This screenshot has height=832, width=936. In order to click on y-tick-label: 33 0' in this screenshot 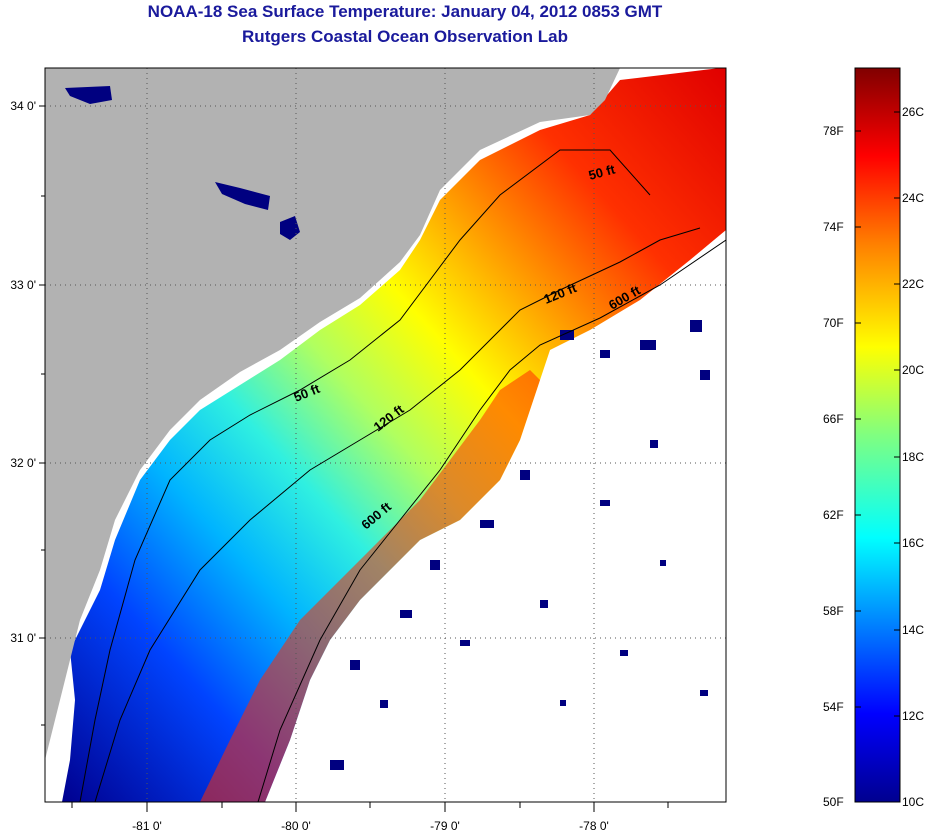, I will do `click(23, 285)`.